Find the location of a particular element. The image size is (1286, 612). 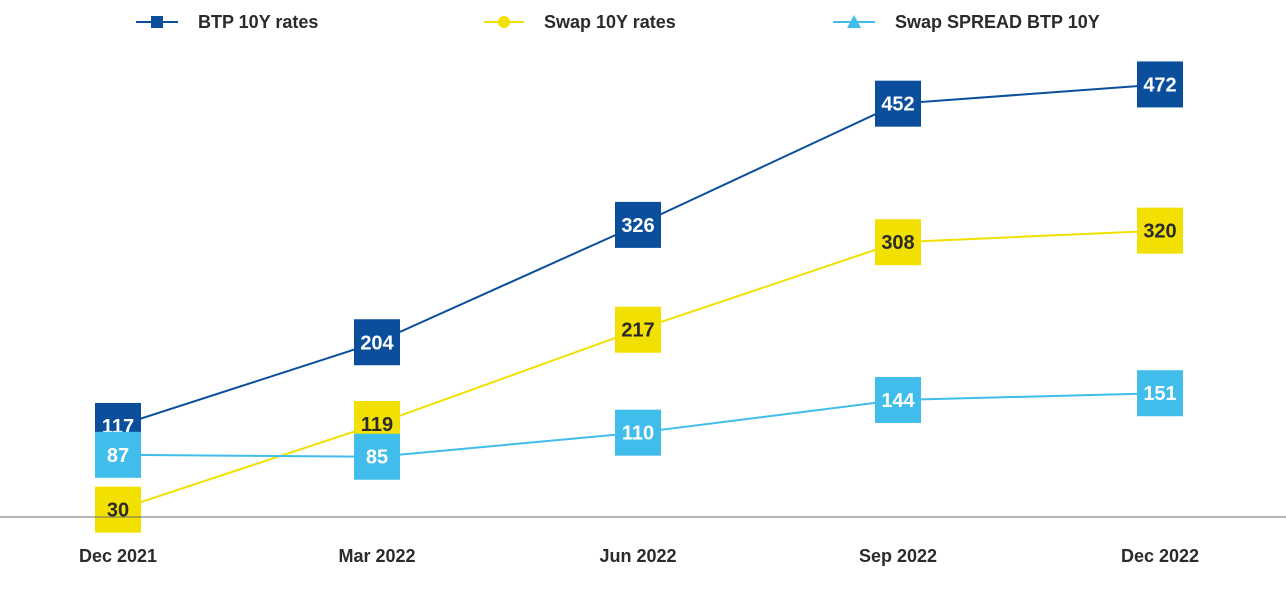

data-label: 326 is located at coordinates (637, 226).